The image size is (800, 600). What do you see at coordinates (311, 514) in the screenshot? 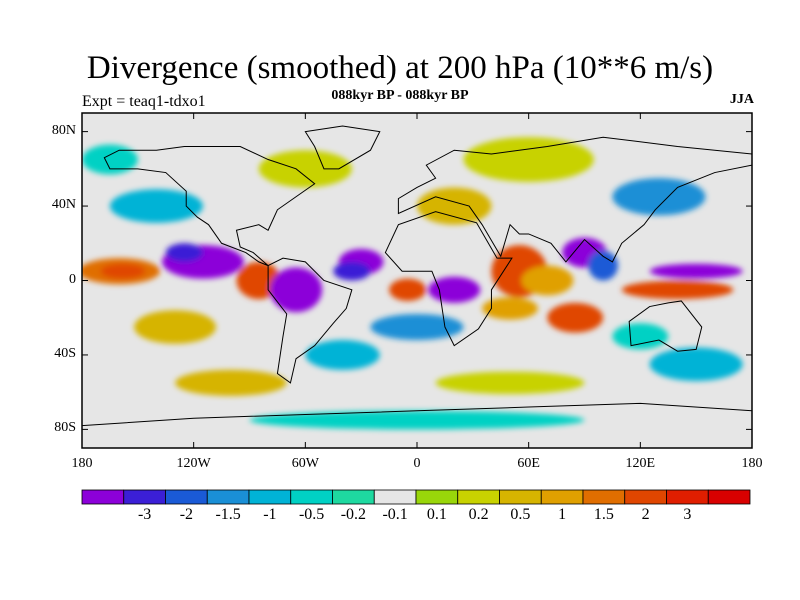
I see `colorbar-label: -0.5` at bounding box center [311, 514].